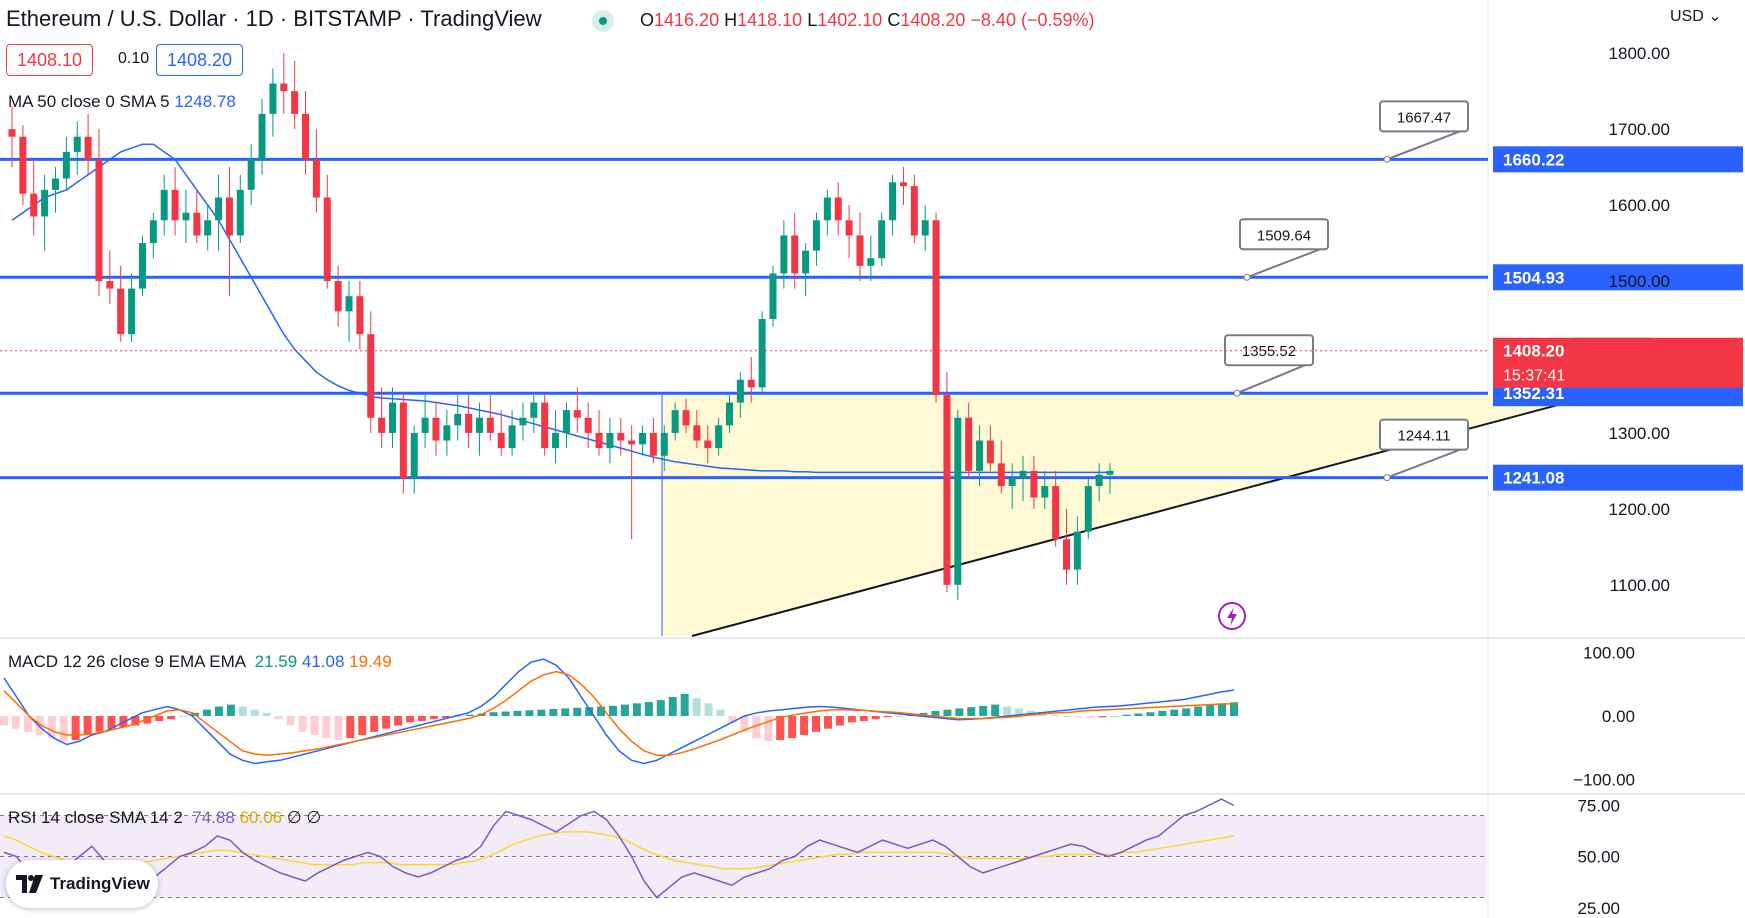  What do you see at coordinates (1609, 653) in the screenshot?
I see `macd-axis-tick: 100.00` at bounding box center [1609, 653].